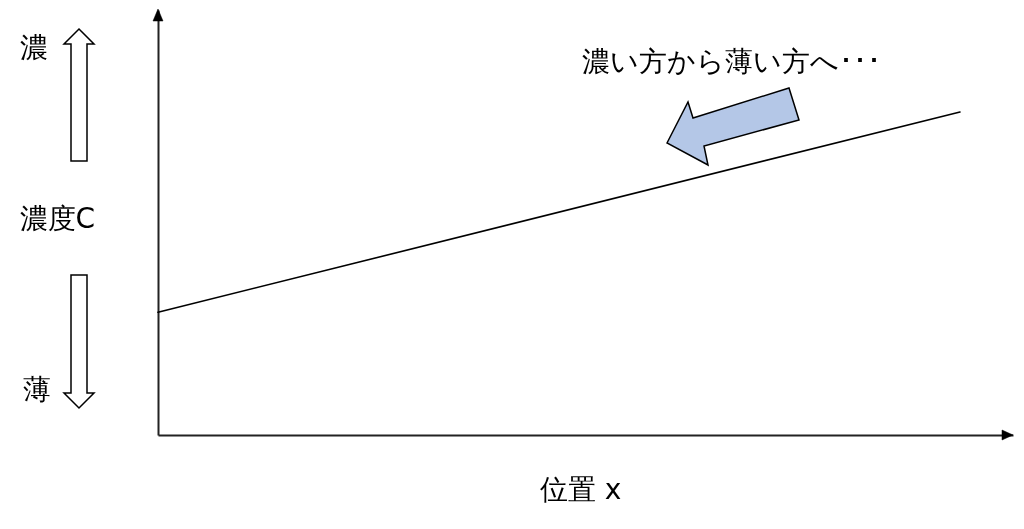  What do you see at coordinates (34, 47) in the screenshot?
I see `text: 濃` at bounding box center [34, 47].